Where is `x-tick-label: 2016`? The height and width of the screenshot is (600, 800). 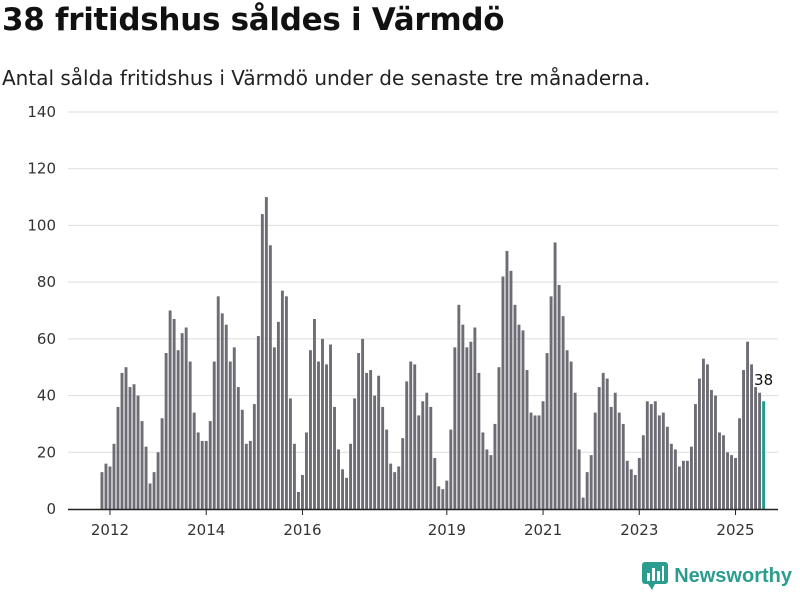
x-tick-label: 2016 is located at coordinates (302, 530).